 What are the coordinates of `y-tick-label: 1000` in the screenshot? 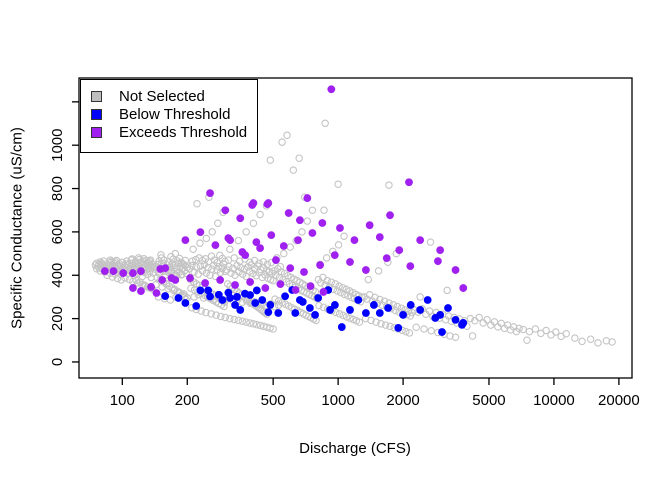 It's located at (57, 145).